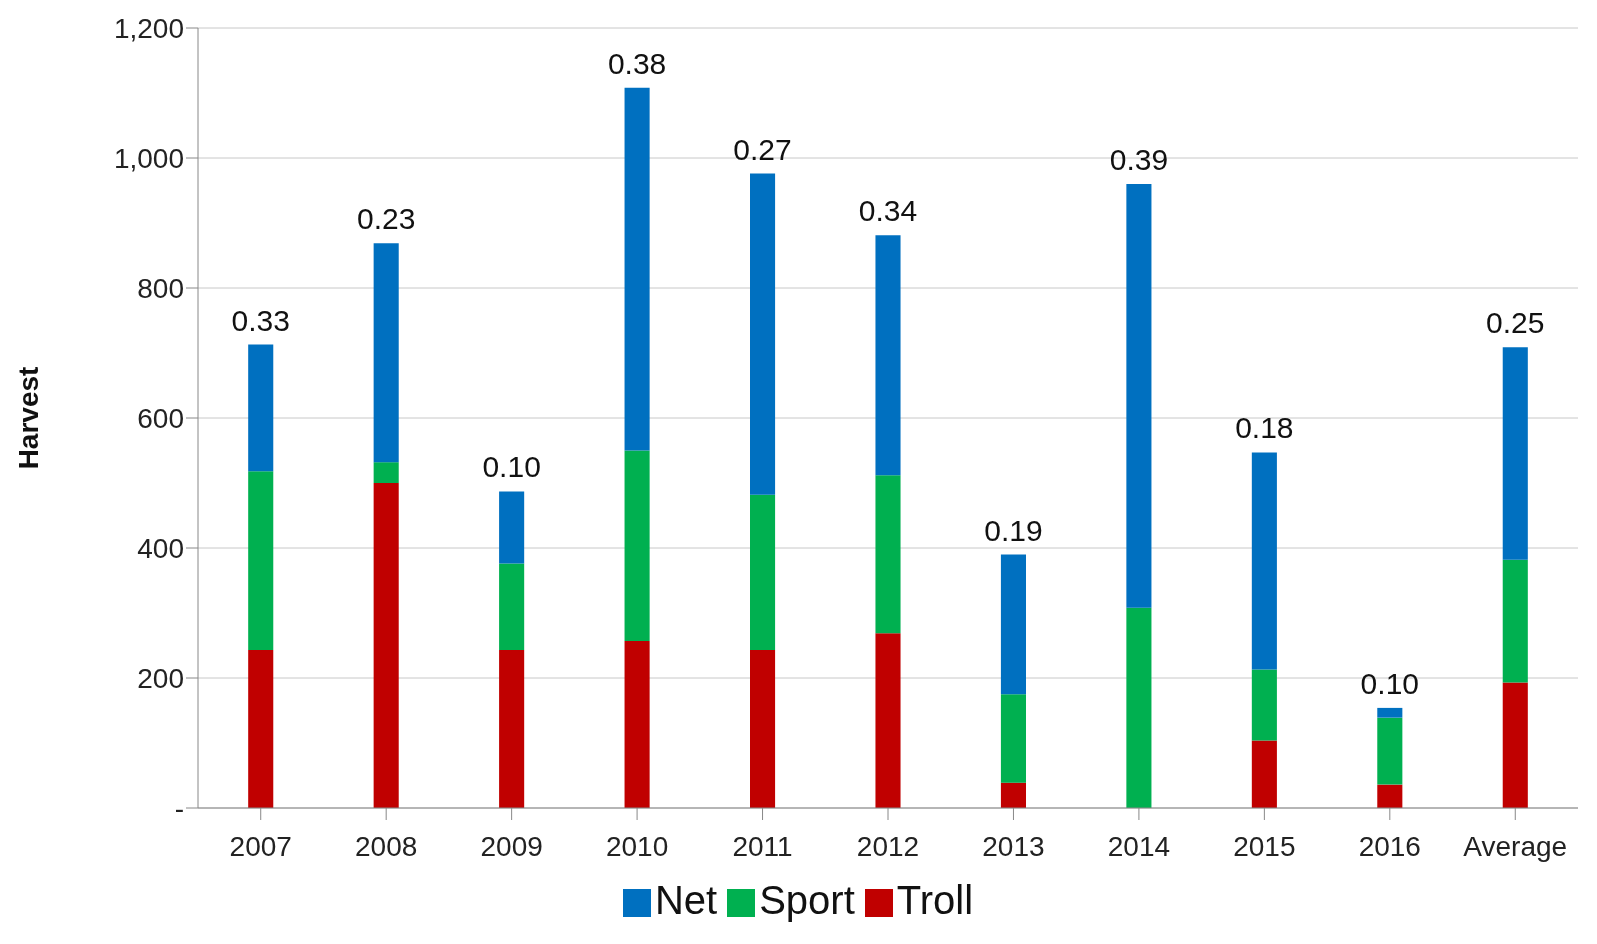  I want to click on x-tick-label: 2016, so click(1389, 846).